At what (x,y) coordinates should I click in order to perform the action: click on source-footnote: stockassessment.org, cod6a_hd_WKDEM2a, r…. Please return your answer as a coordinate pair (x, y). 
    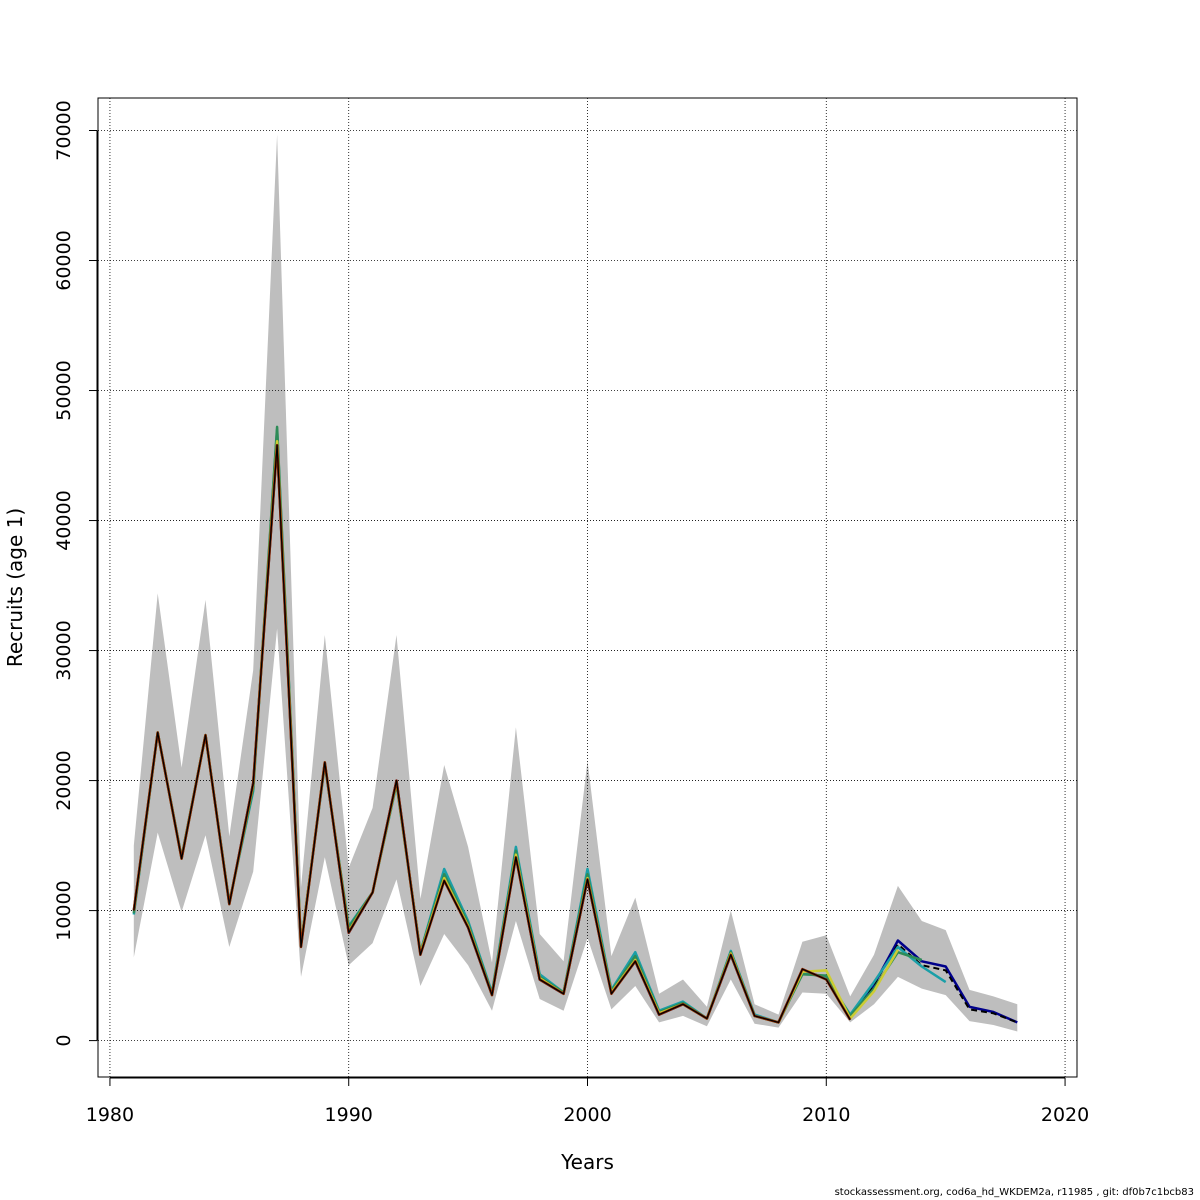
    Looking at the image, I should click on (1014, 1192).